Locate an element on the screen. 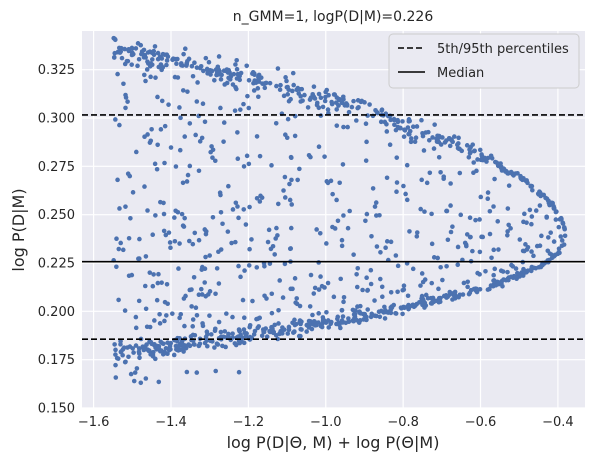 The image size is (595, 464). y-tick-label: 0.325 is located at coordinates (56, 70).